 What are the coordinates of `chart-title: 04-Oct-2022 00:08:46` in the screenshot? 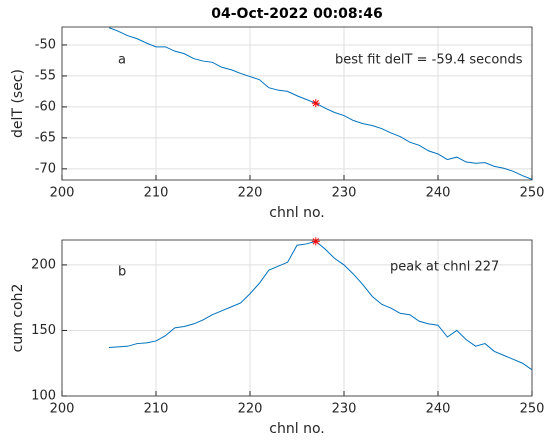 It's located at (296, 14).